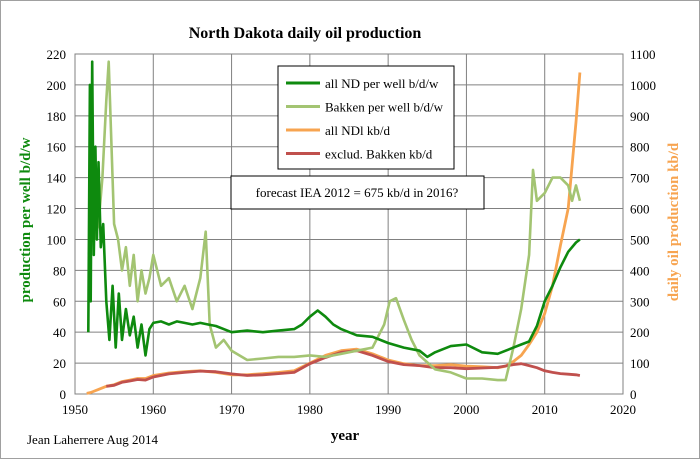 Image resolution: width=700 pixels, height=459 pixels. I want to click on x-tick-label: 1960, so click(153, 409).